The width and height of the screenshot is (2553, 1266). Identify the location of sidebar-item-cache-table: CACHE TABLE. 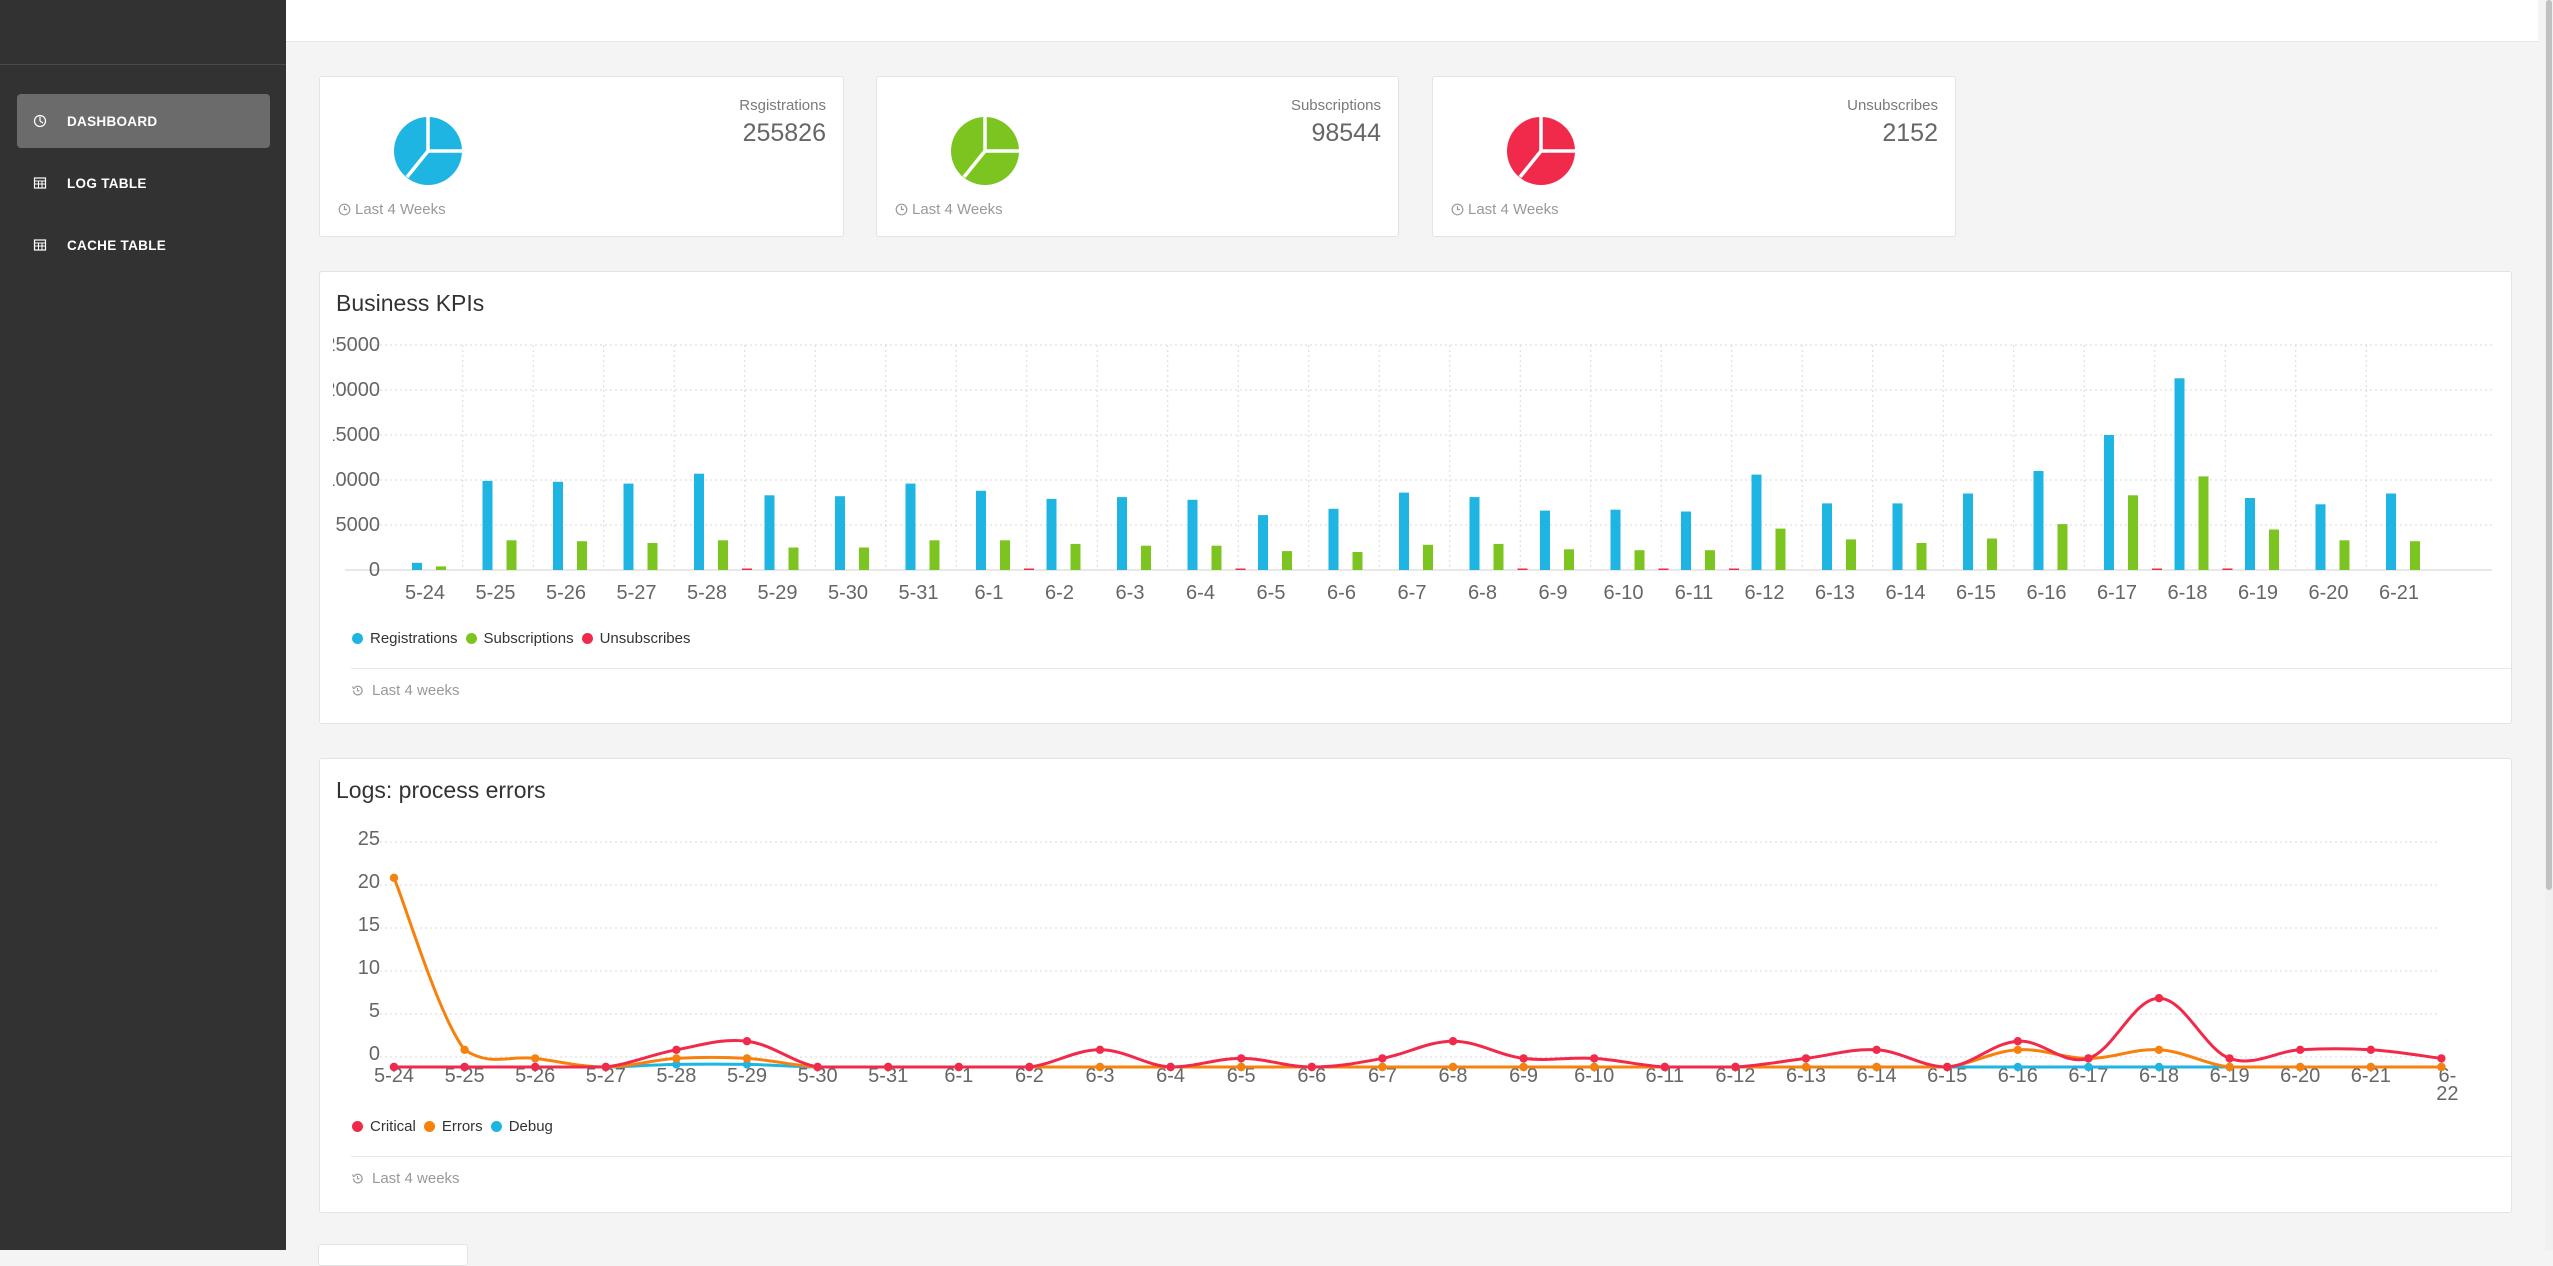
(143, 245).